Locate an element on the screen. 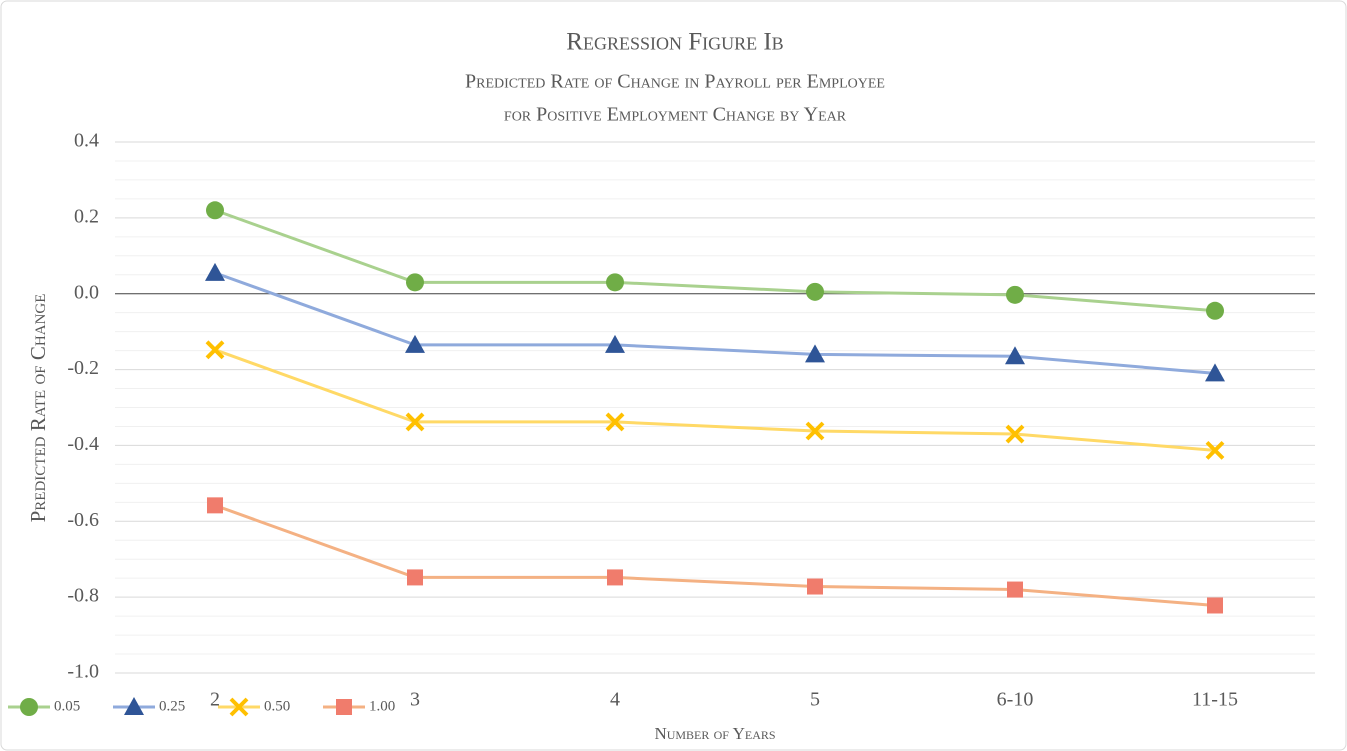 The image size is (1347, 751). x-axis-label: Number of Years is located at coordinates (714, 733).